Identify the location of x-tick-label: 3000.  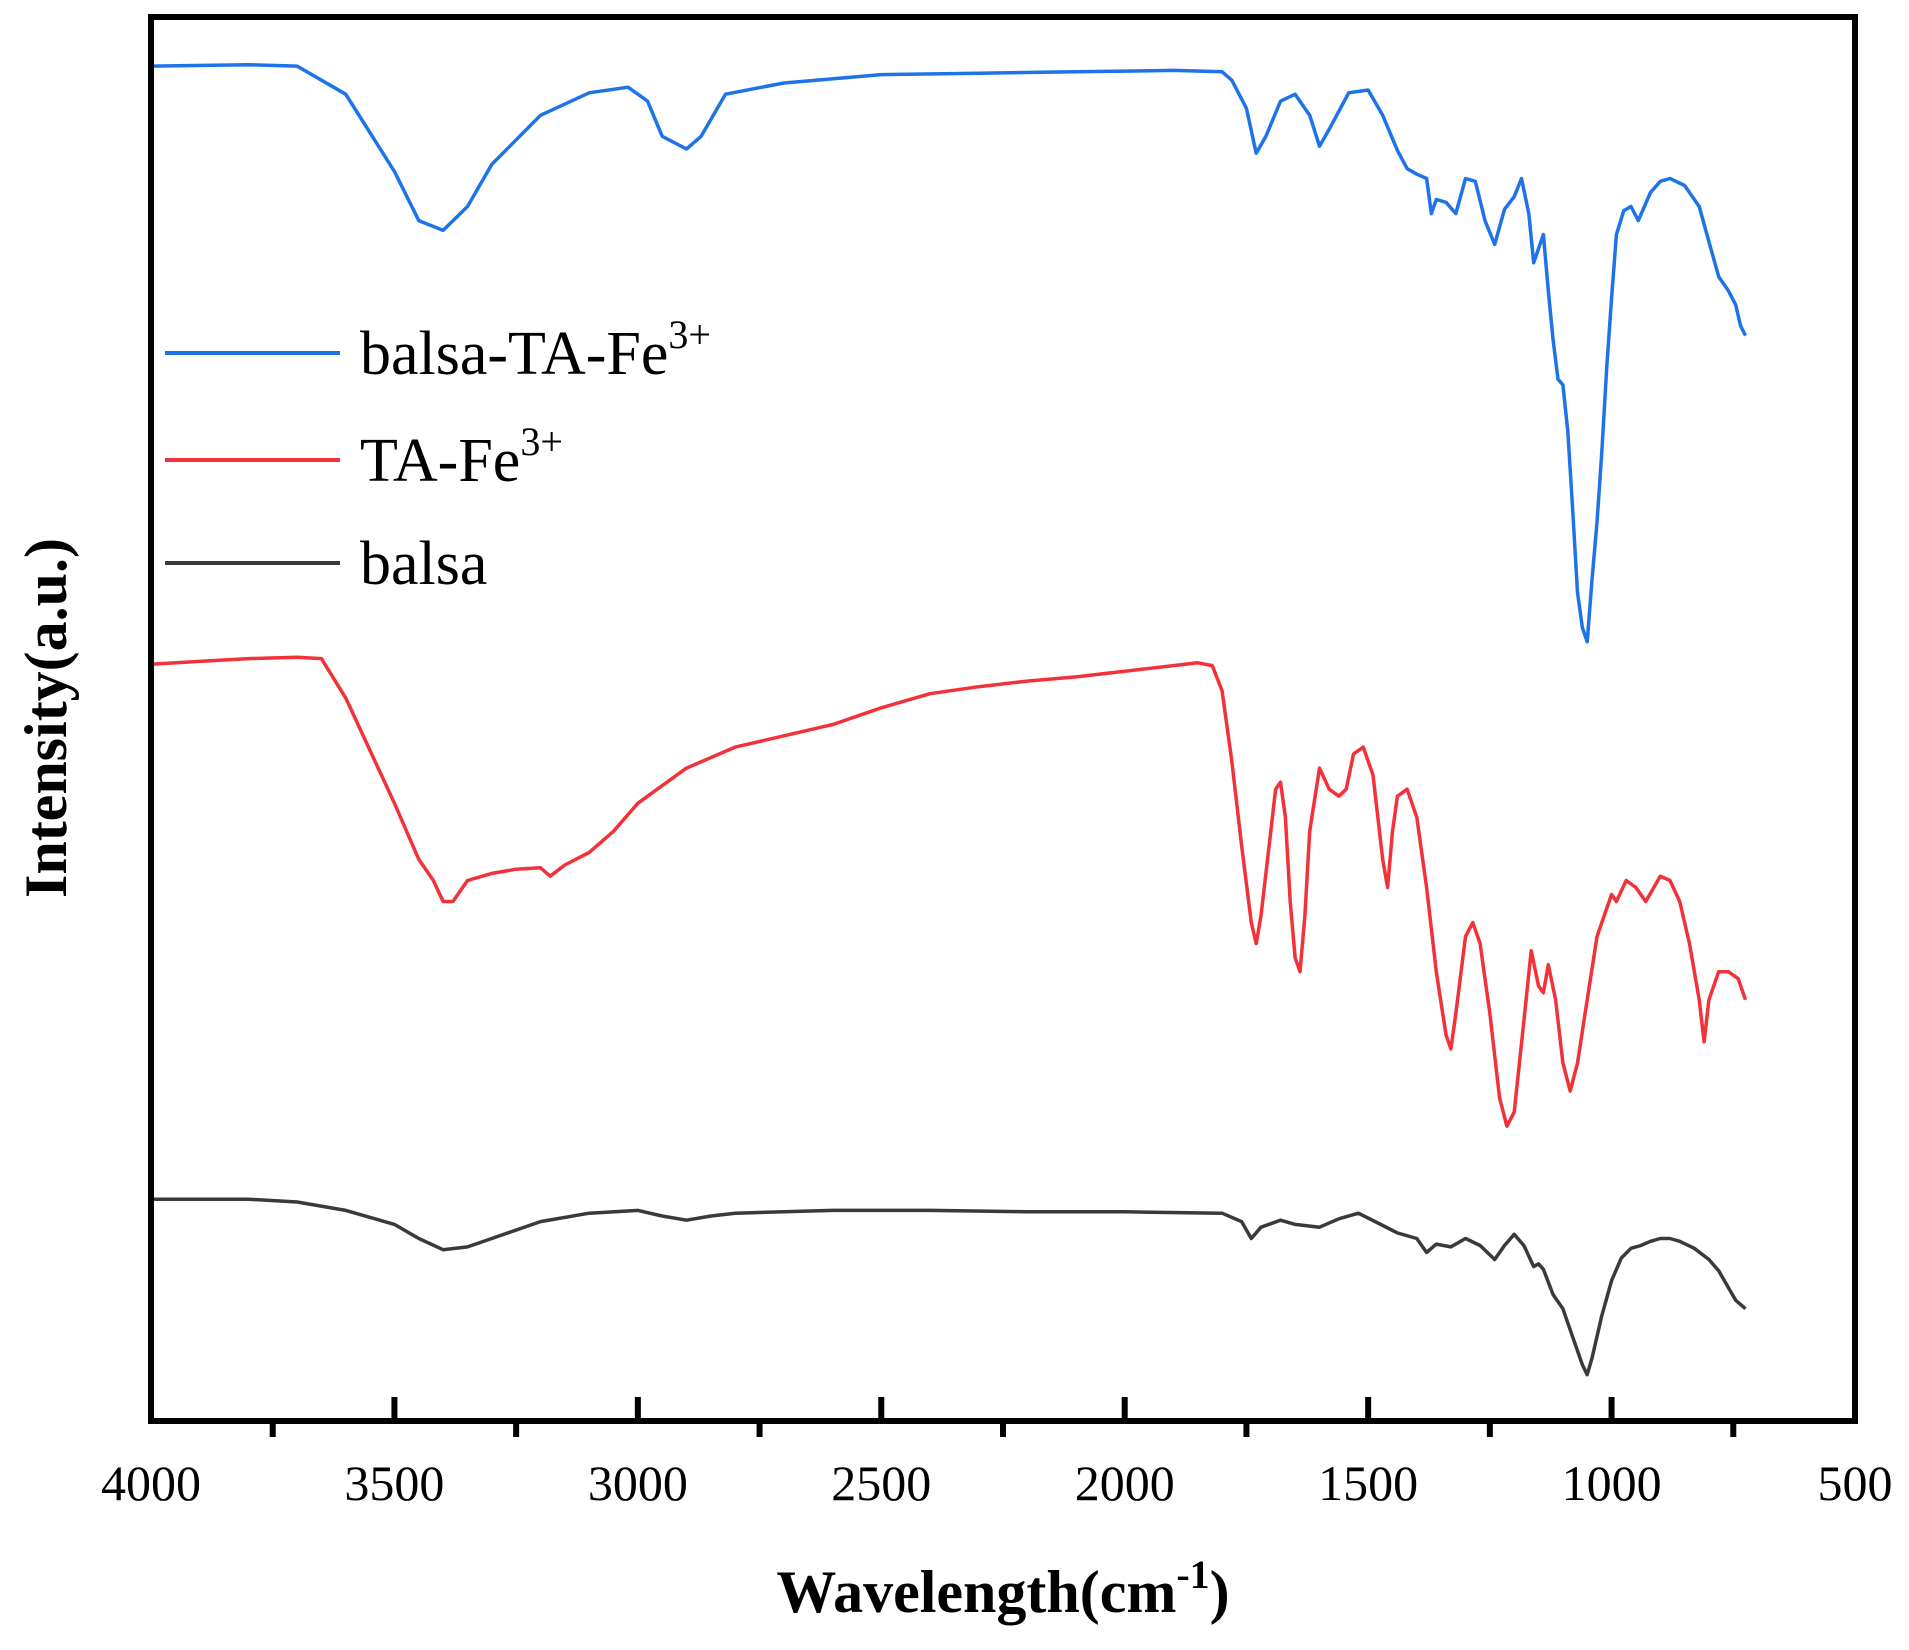
(638, 1483).